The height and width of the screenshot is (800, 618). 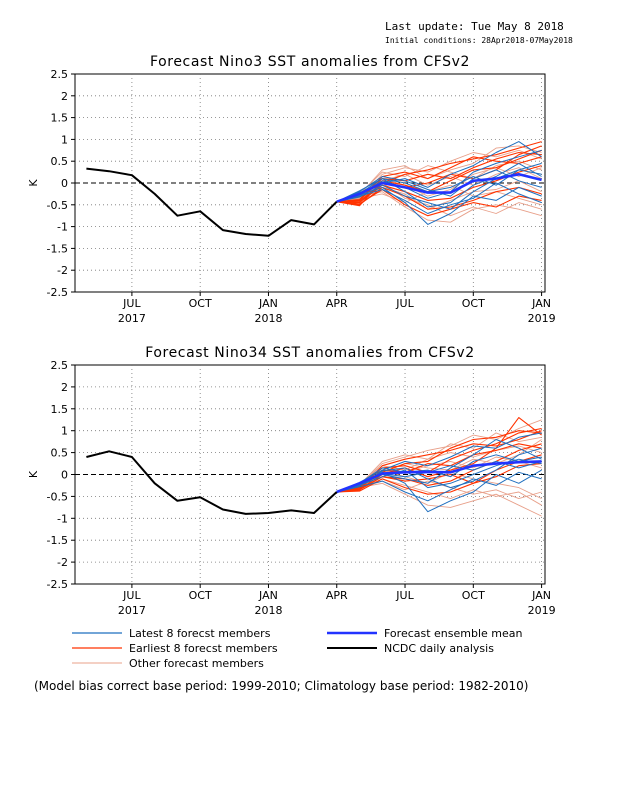 I want to click on chart-title: Forecast Nino3 SST anomalies from CFSv2, so click(x=310, y=62).